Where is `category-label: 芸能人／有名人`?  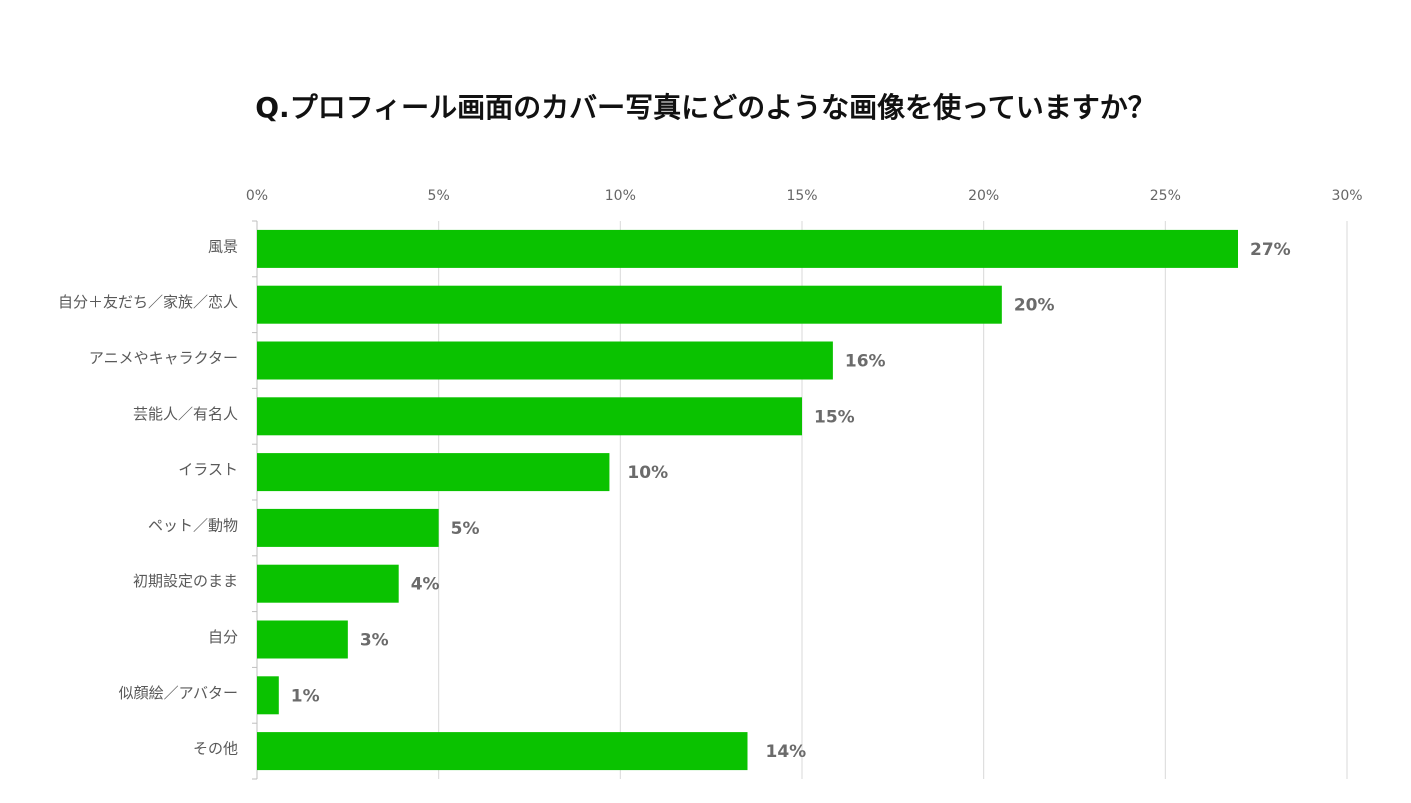
category-label: 芸能人／有名人 is located at coordinates (185, 414).